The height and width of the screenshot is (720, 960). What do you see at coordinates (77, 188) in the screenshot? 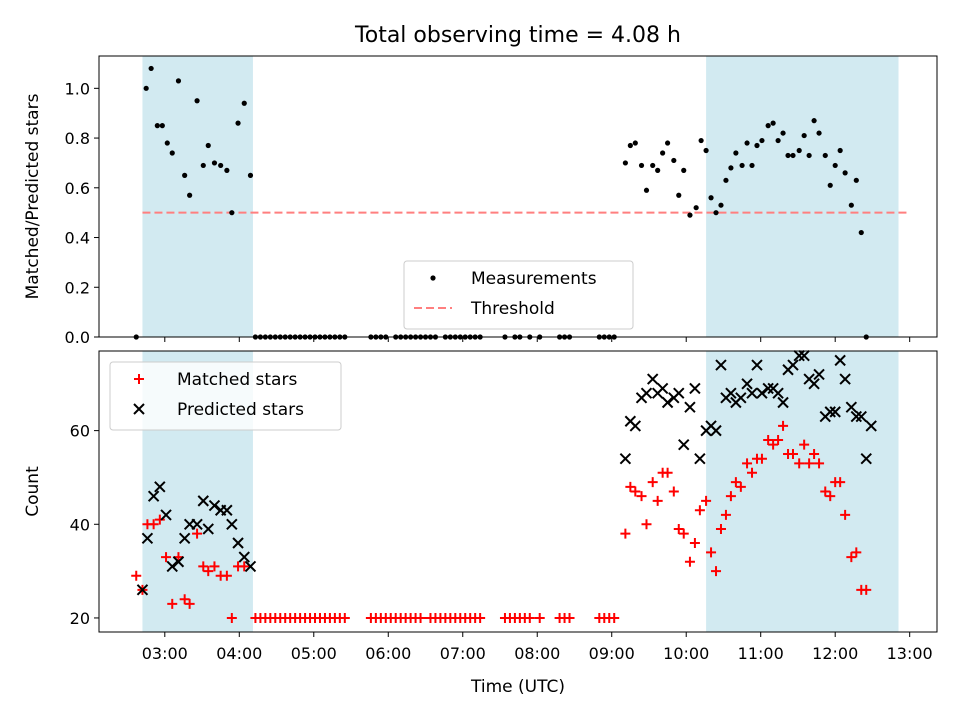
I see `y-tick-label: 0.6` at bounding box center [77, 188].